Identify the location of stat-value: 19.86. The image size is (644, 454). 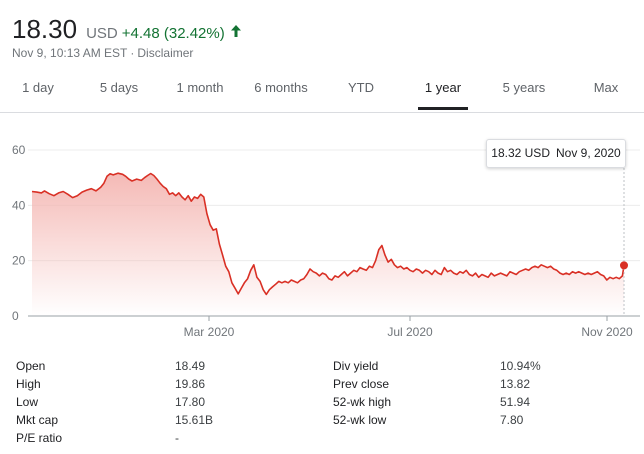
(190, 384).